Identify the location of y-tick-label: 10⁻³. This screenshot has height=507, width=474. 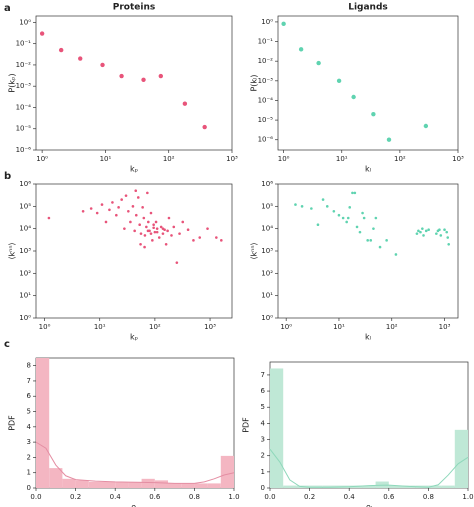
(266, 81).